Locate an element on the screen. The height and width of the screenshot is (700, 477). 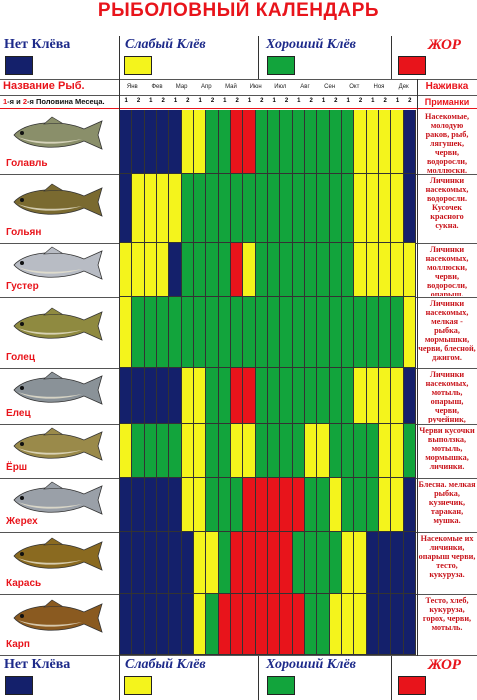
months-row: Янв Фев Мар Апр Май Июн Июл Авг Сен Окт Ноя Дек is located at coordinates (268, 88).